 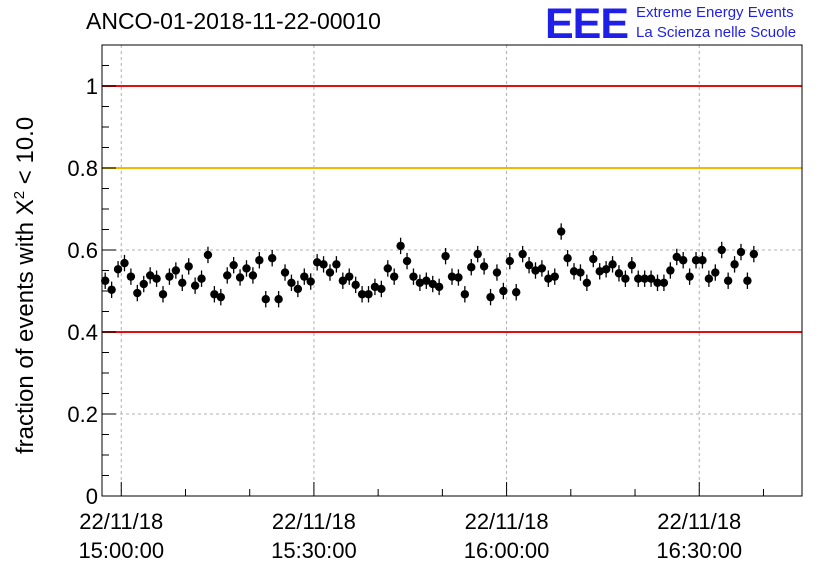 What do you see at coordinates (715, 12) in the screenshot?
I see `logo-line-1: Extreme Energy Events` at bounding box center [715, 12].